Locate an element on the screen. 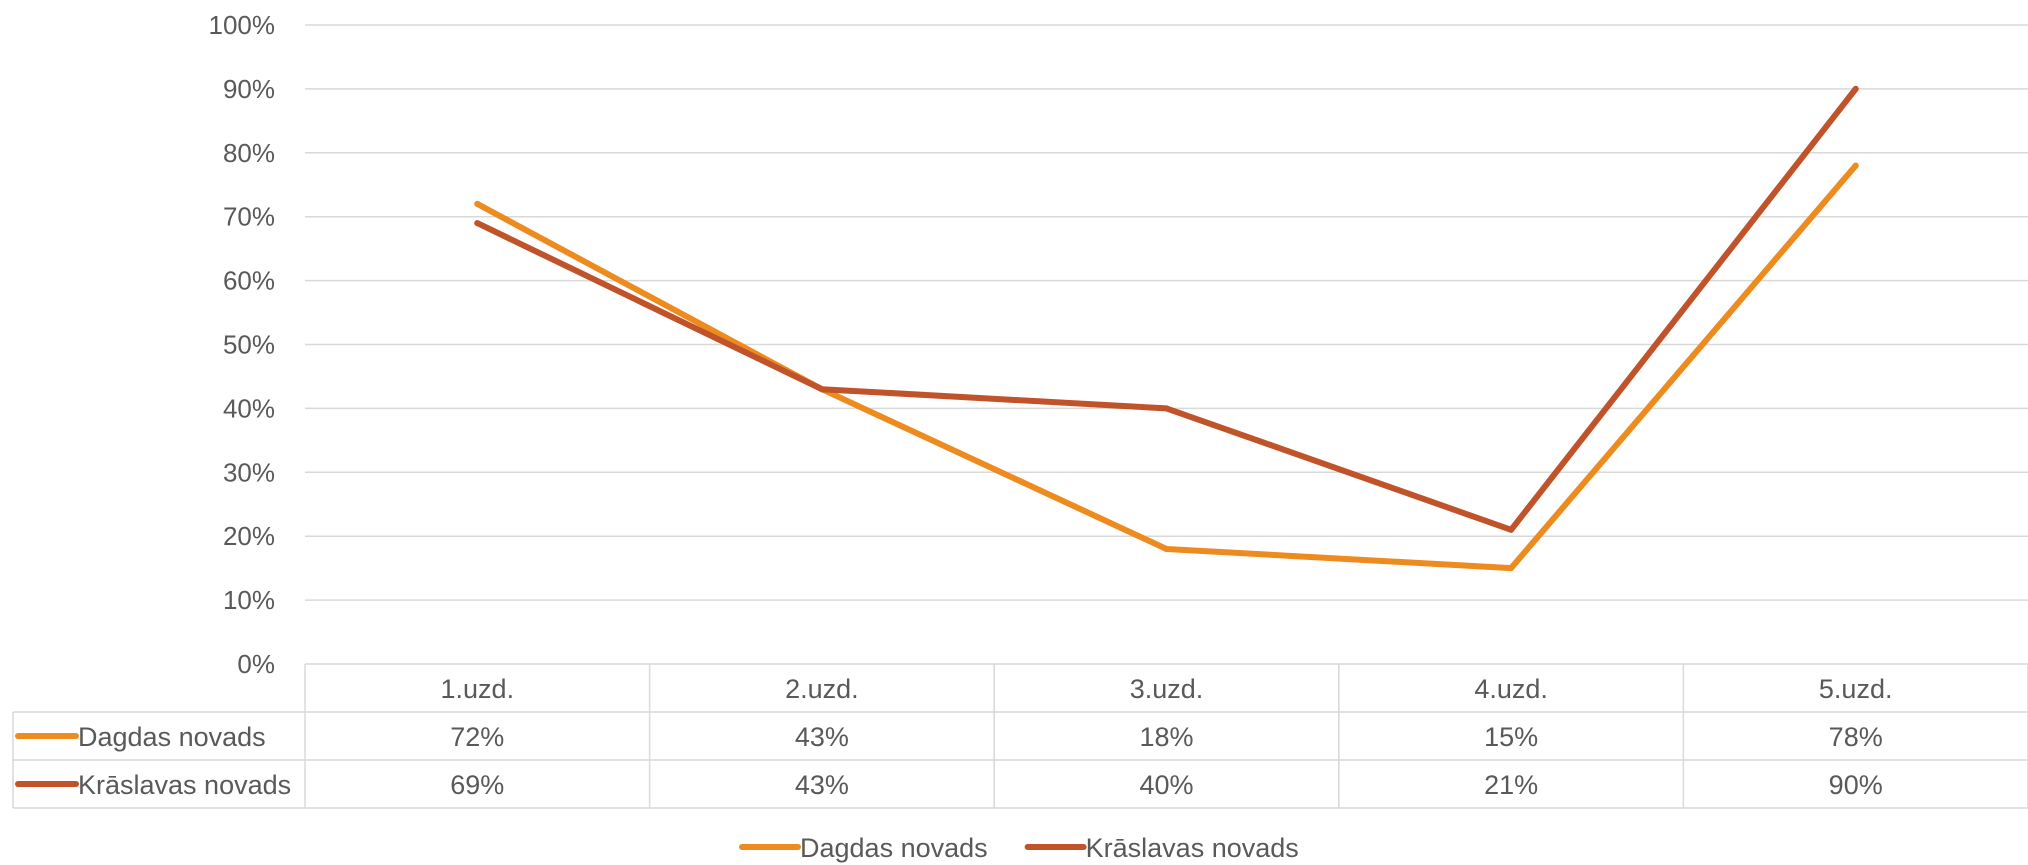  x-tick-label: 1.uzd. is located at coordinates (478, 689).